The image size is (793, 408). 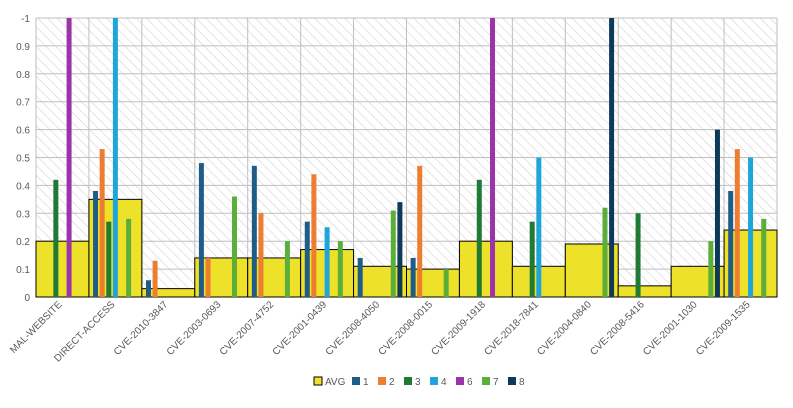 What do you see at coordinates (194, 328) in the screenshot?
I see `x-tick-label: CVE-2003-0693` at bounding box center [194, 328].